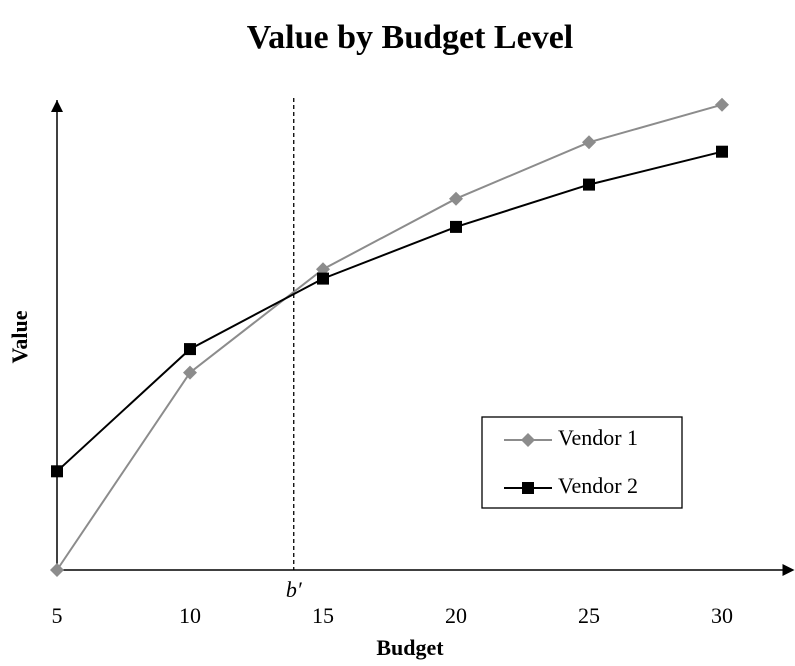 Image resolution: width=795 pixels, height=666 pixels. I want to click on x-tick-label: 5, so click(57, 615).